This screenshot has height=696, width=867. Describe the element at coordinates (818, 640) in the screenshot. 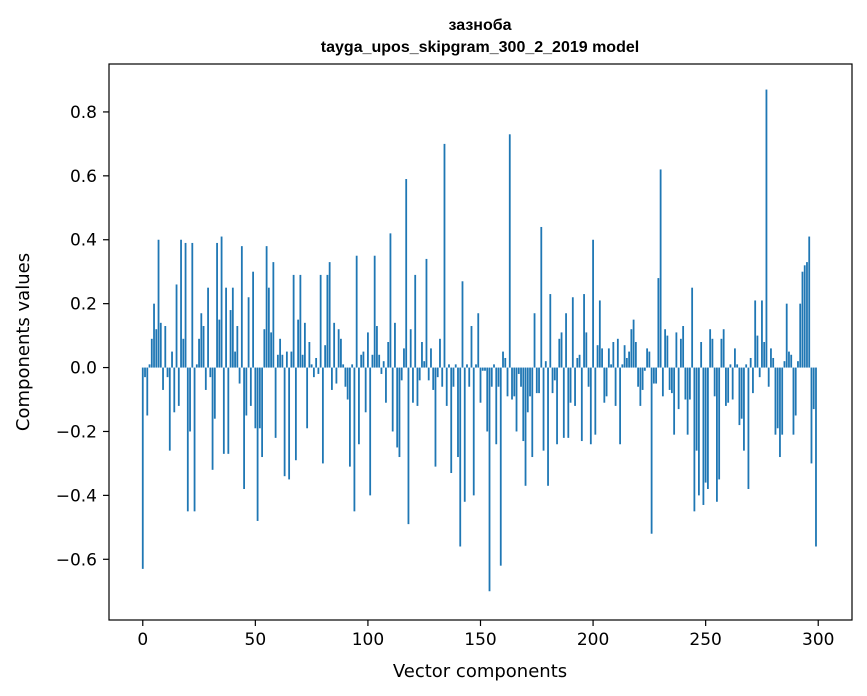

I see `x-tick-label: 300` at that location.